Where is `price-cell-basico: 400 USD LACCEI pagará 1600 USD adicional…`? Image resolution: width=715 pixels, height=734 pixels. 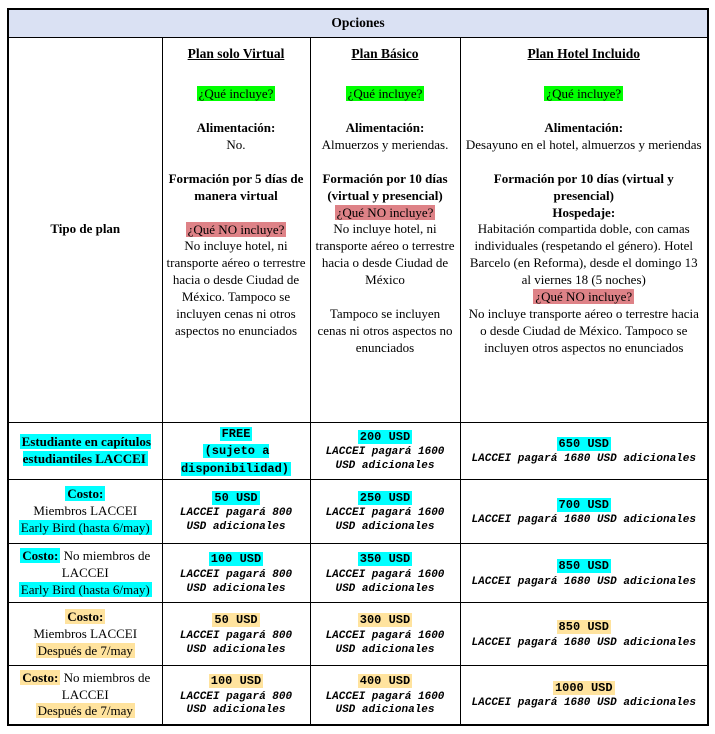 price-cell-basico: 400 USD LACCEI pagará 1600 USD adicional… is located at coordinates (385, 695).